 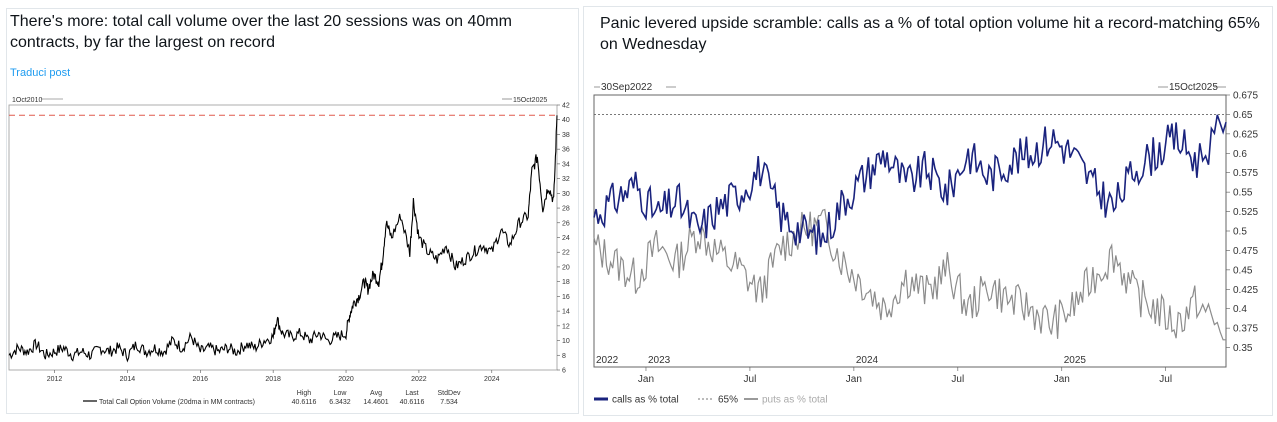 What do you see at coordinates (566, 164) in the screenshot?
I see `y-tick-label: 34` at bounding box center [566, 164].